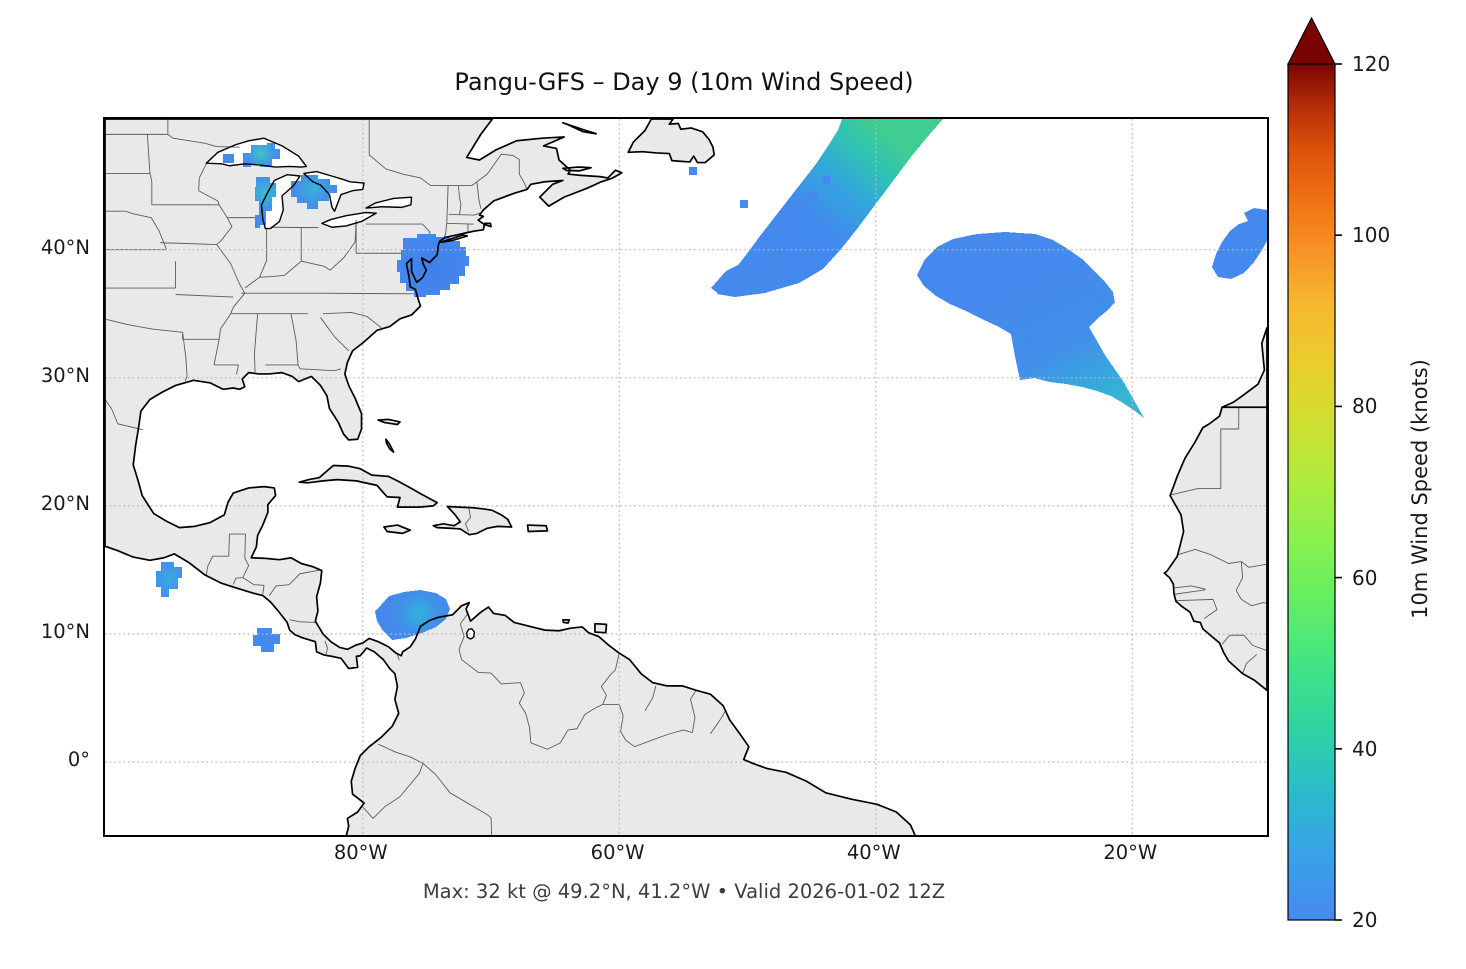 Image resolution: width=1466 pixels, height=969 pixels. What do you see at coordinates (684, 82) in the screenshot?
I see `page-title: Pangu-GFS – Day 9 (10m Wind Speed)` at bounding box center [684, 82].